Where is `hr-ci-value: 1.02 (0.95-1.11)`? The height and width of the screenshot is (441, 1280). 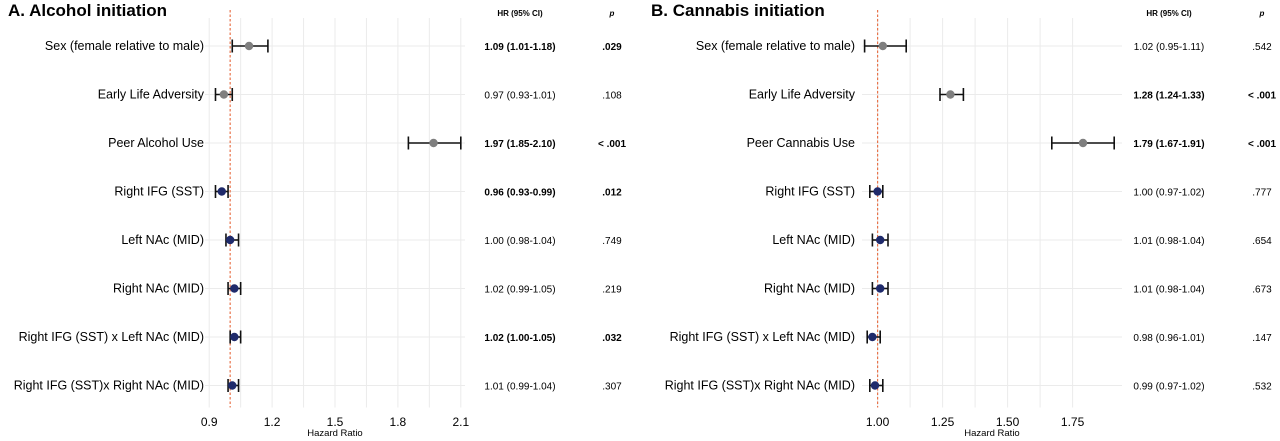 hr-ci-value: 1.02 (0.95-1.11) is located at coordinates (1169, 47).